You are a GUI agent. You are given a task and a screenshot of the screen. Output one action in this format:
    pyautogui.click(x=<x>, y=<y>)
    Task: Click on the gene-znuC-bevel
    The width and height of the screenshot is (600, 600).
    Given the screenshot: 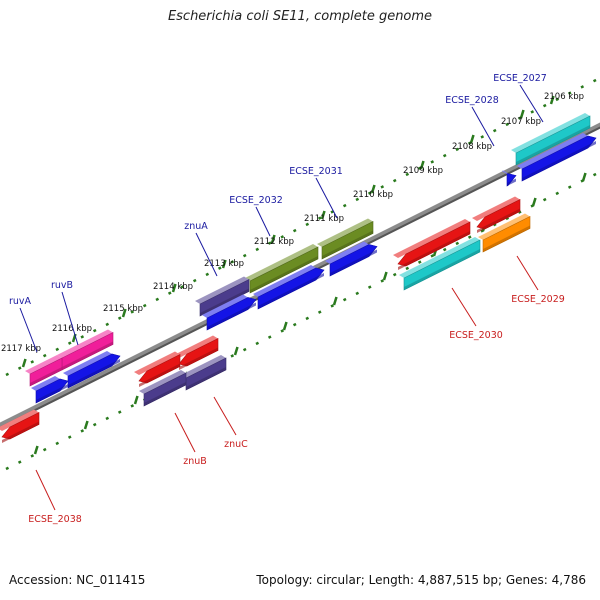 What is the action you would take?
    pyautogui.click(x=203, y=366)
    